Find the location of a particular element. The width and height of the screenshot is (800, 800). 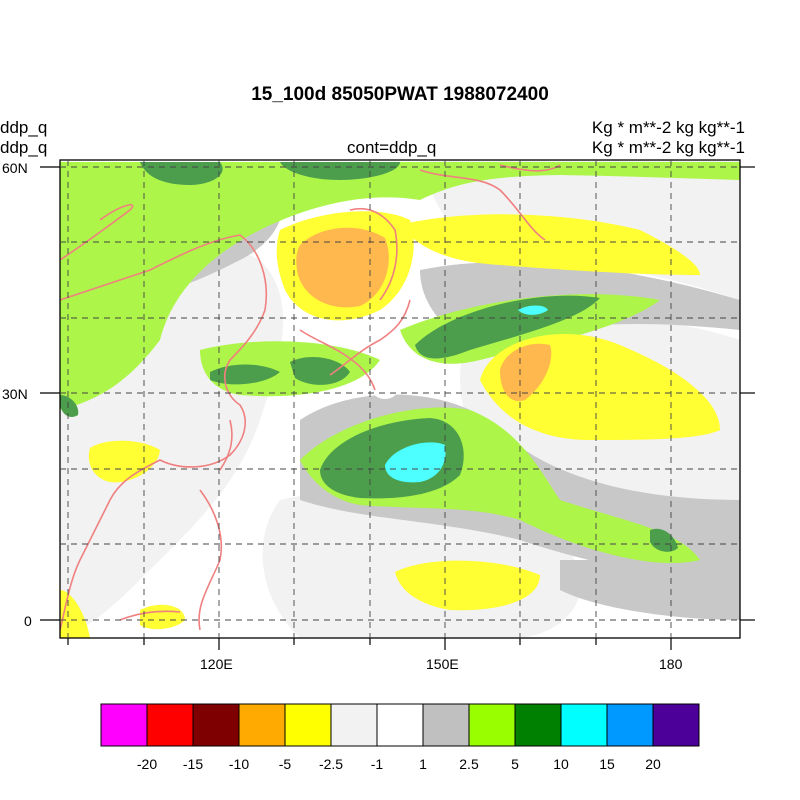

x-tick-label-180: 180 is located at coordinates (671, 664).